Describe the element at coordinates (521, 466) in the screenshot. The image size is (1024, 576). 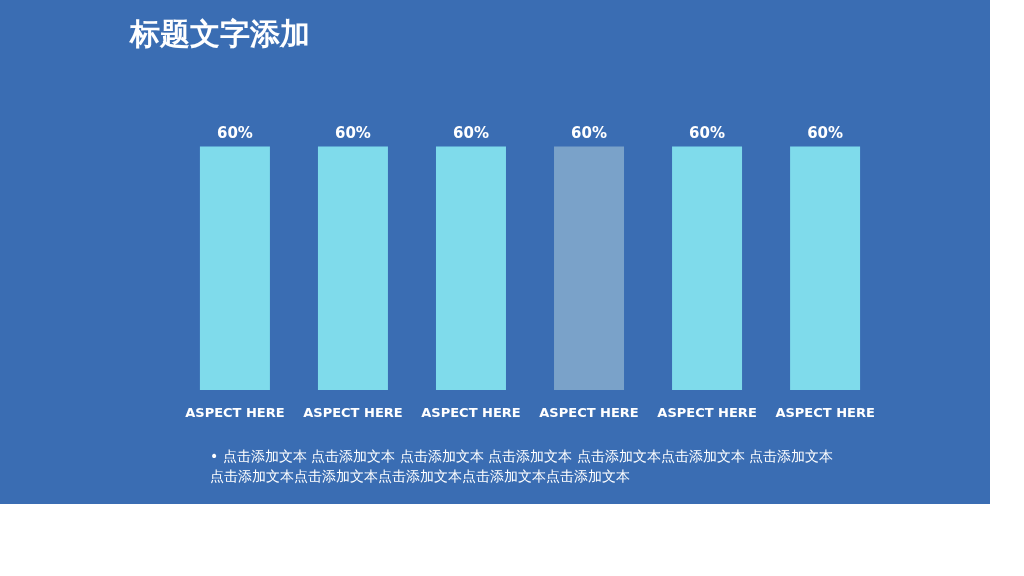
I see `text: • 点击添加文本 点击添加文本 点击添加文本 点击添加文本 点击添加文本点击添加文本 点击添加文本点击添加文本点击添加文本点击添加文本点击添加文本点击添加文本` at that location.